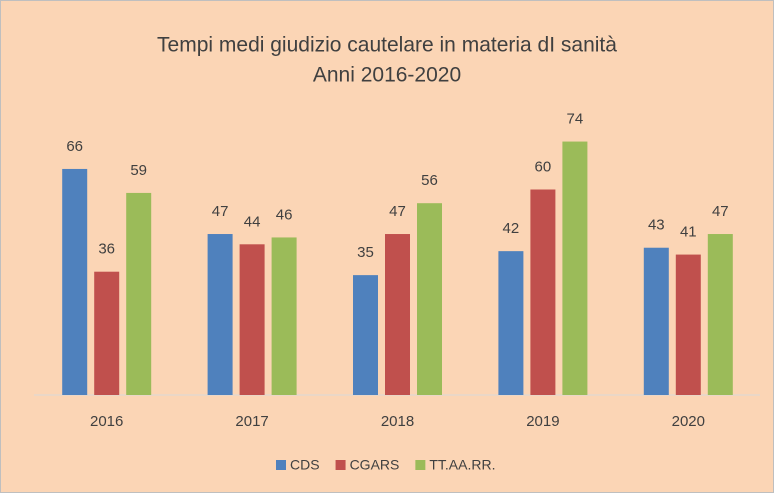 Image resolution: width=774 pixels, height=493 pixels. What do you see at coordinates (138, 170) in the screenshot?
I see `data-label: 59` at bounding box center [138, 170].